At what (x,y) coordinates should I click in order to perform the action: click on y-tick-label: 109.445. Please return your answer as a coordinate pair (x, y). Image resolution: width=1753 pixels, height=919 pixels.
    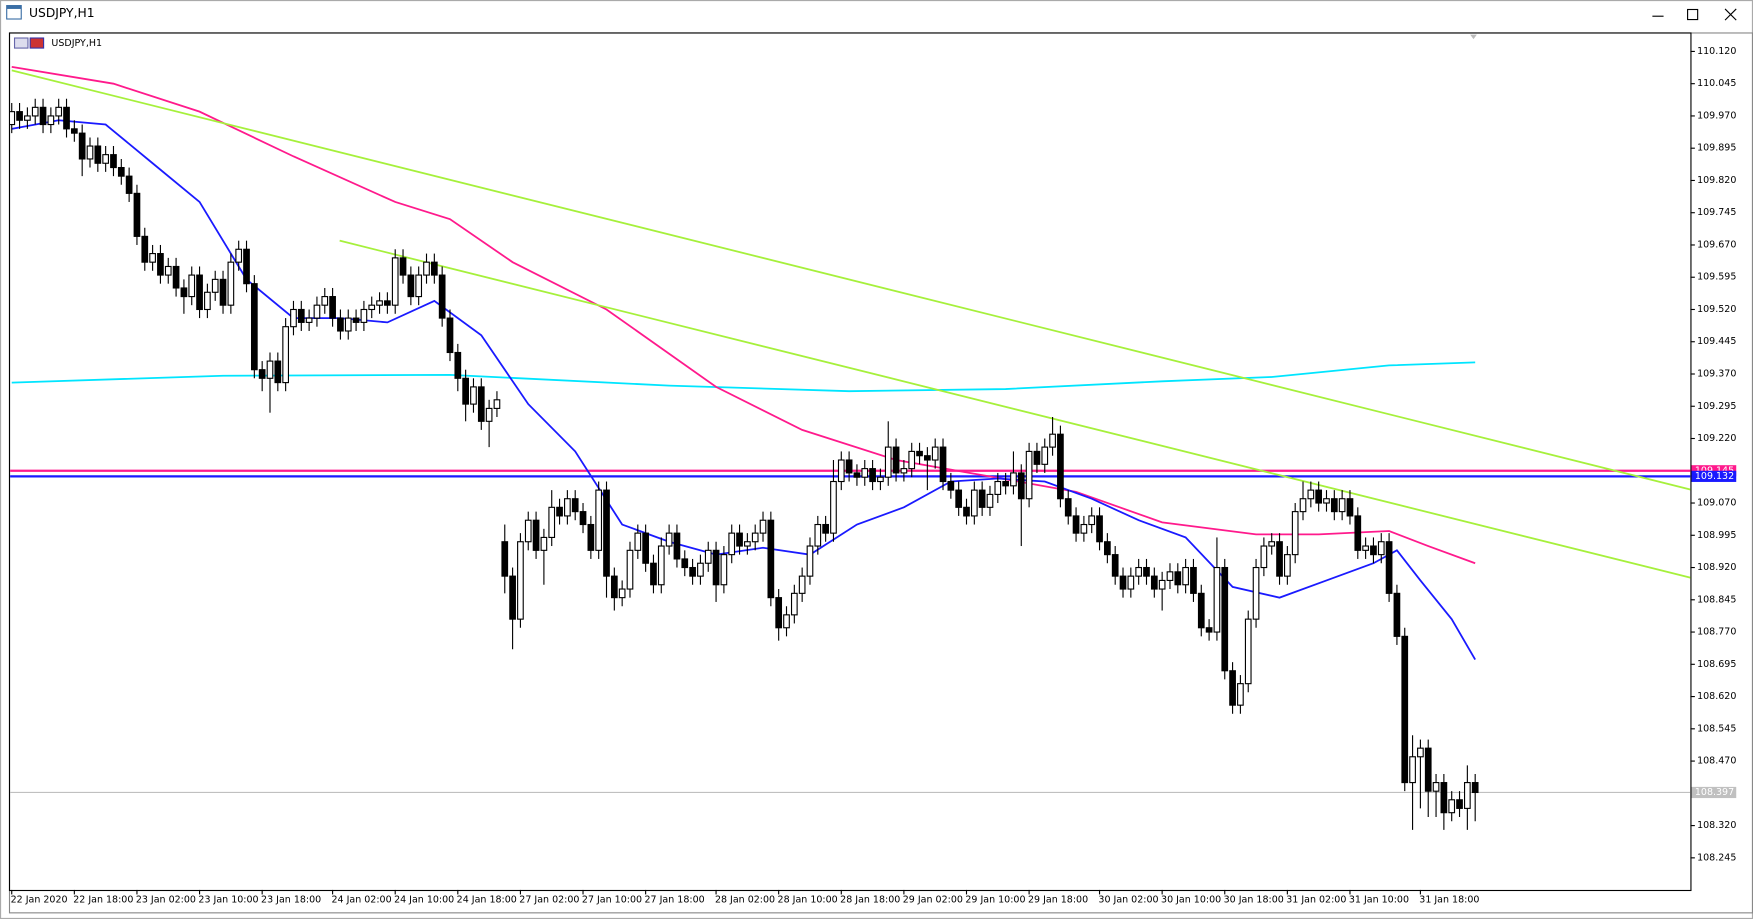
    Looking at the image, I should click on (1716, 341).